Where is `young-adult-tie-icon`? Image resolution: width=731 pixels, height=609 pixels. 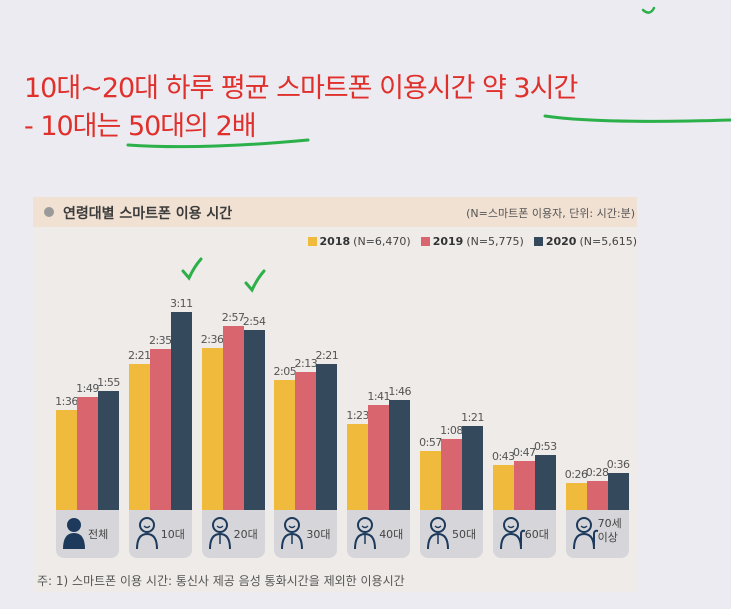
young-adult-tie-icon is located at coordinates (223, 535).